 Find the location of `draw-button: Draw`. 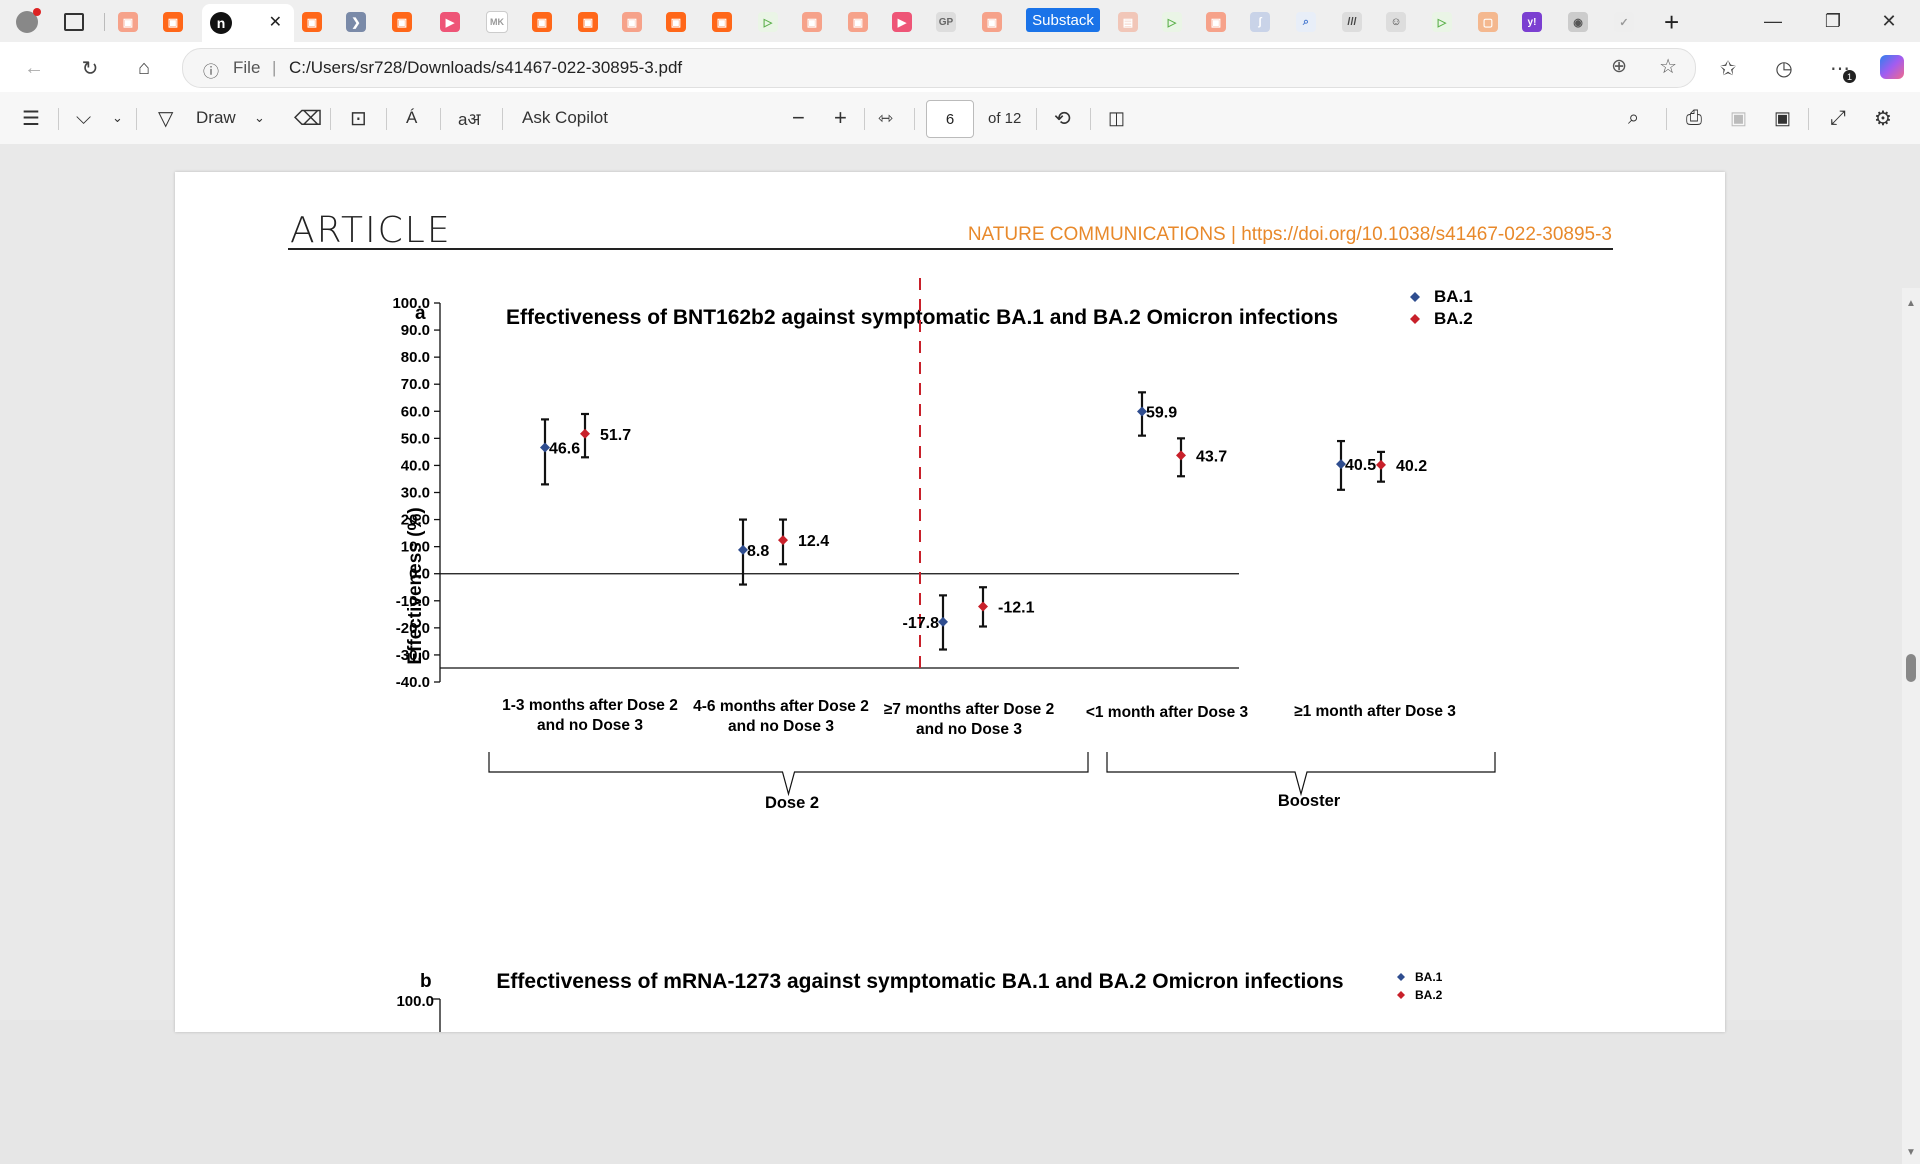

draw-button: Draw is located at coordinates (216, 117).